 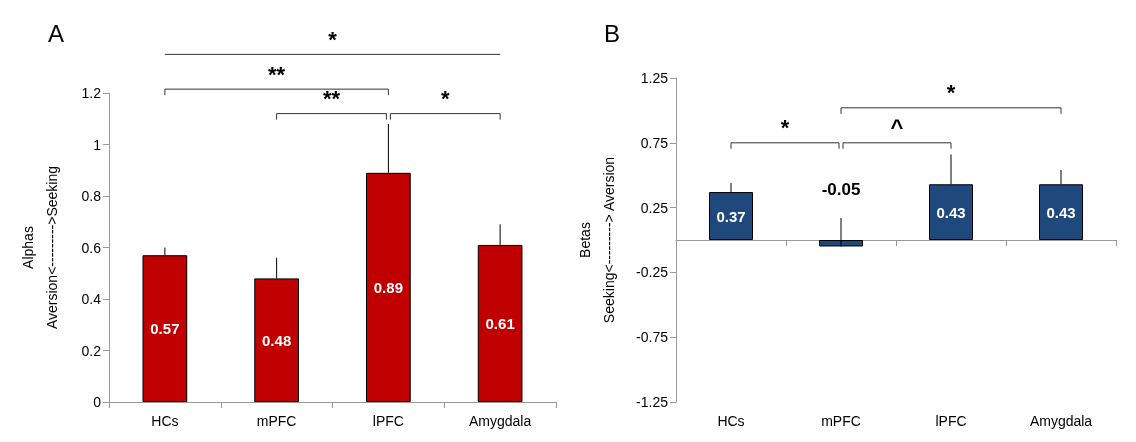 What do you see at coordinates (612, 33) in the screenshot?
I see `chart-title: B` at bounding box center [612, 33].